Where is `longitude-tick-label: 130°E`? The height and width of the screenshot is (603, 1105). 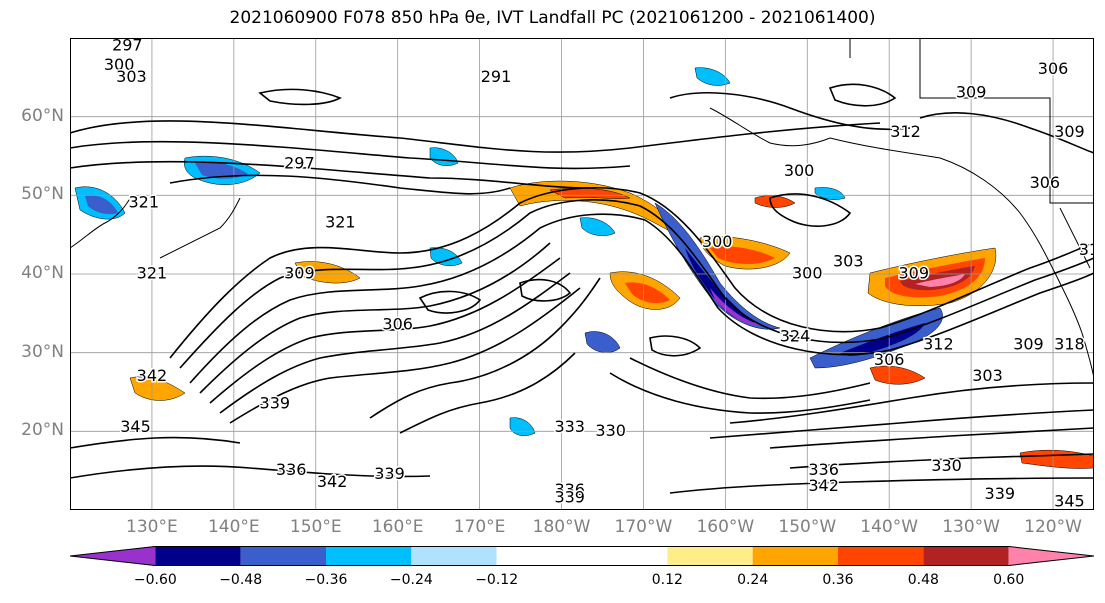
longitude-tick-label: 130°E is located at coordinates (152, 527).